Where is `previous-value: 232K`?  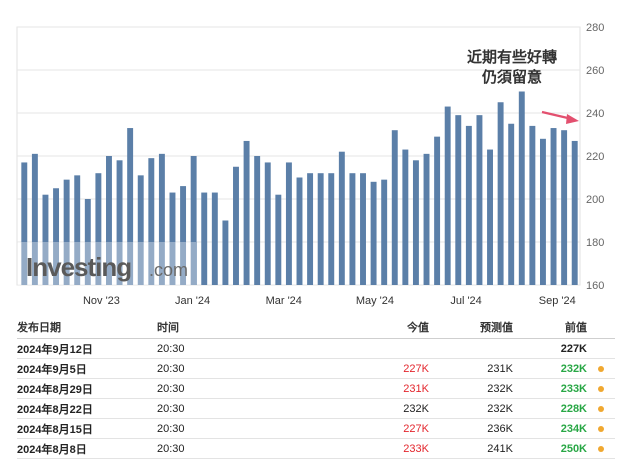
previous-value: 232K is located at coordinates (573, 368).